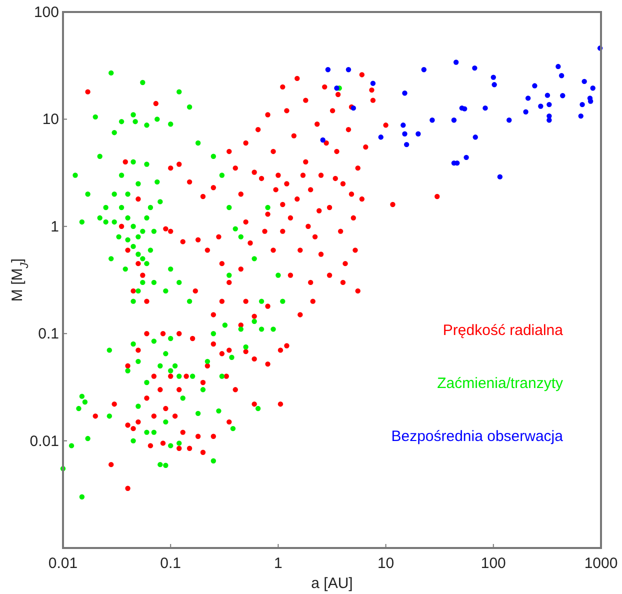 This screenshot has width=622, height=594. Describe the element at coordinates (503, 330) in the screenshot. I see `text: Prędkość radialna` at that location.